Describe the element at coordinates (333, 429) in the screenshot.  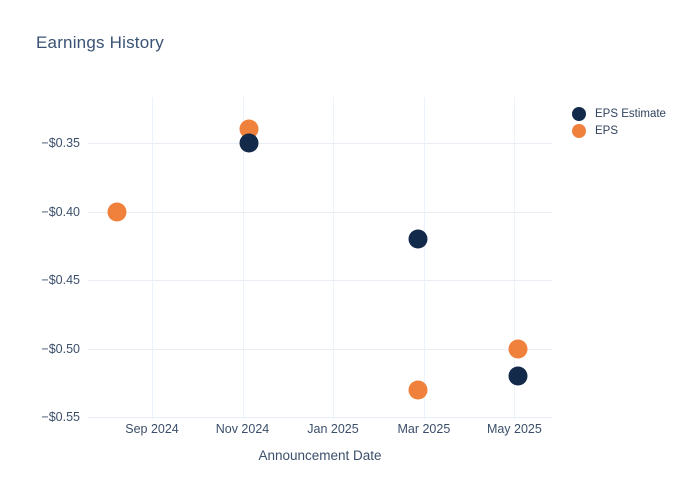
I see `x-tick-label: Jan 2025` at that location.